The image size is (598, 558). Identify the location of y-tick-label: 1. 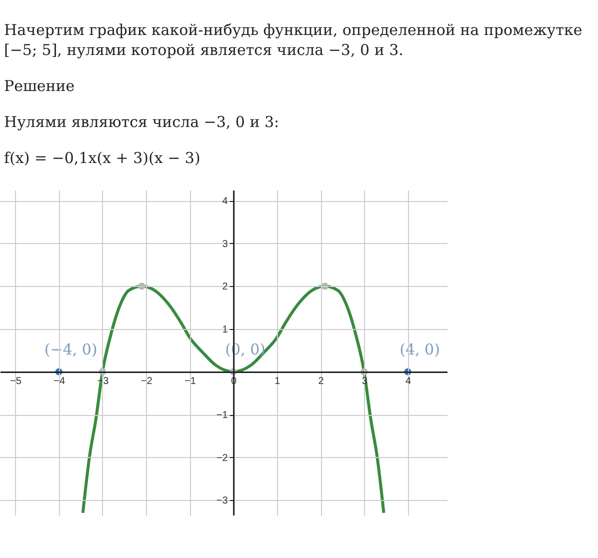
(225, 330).